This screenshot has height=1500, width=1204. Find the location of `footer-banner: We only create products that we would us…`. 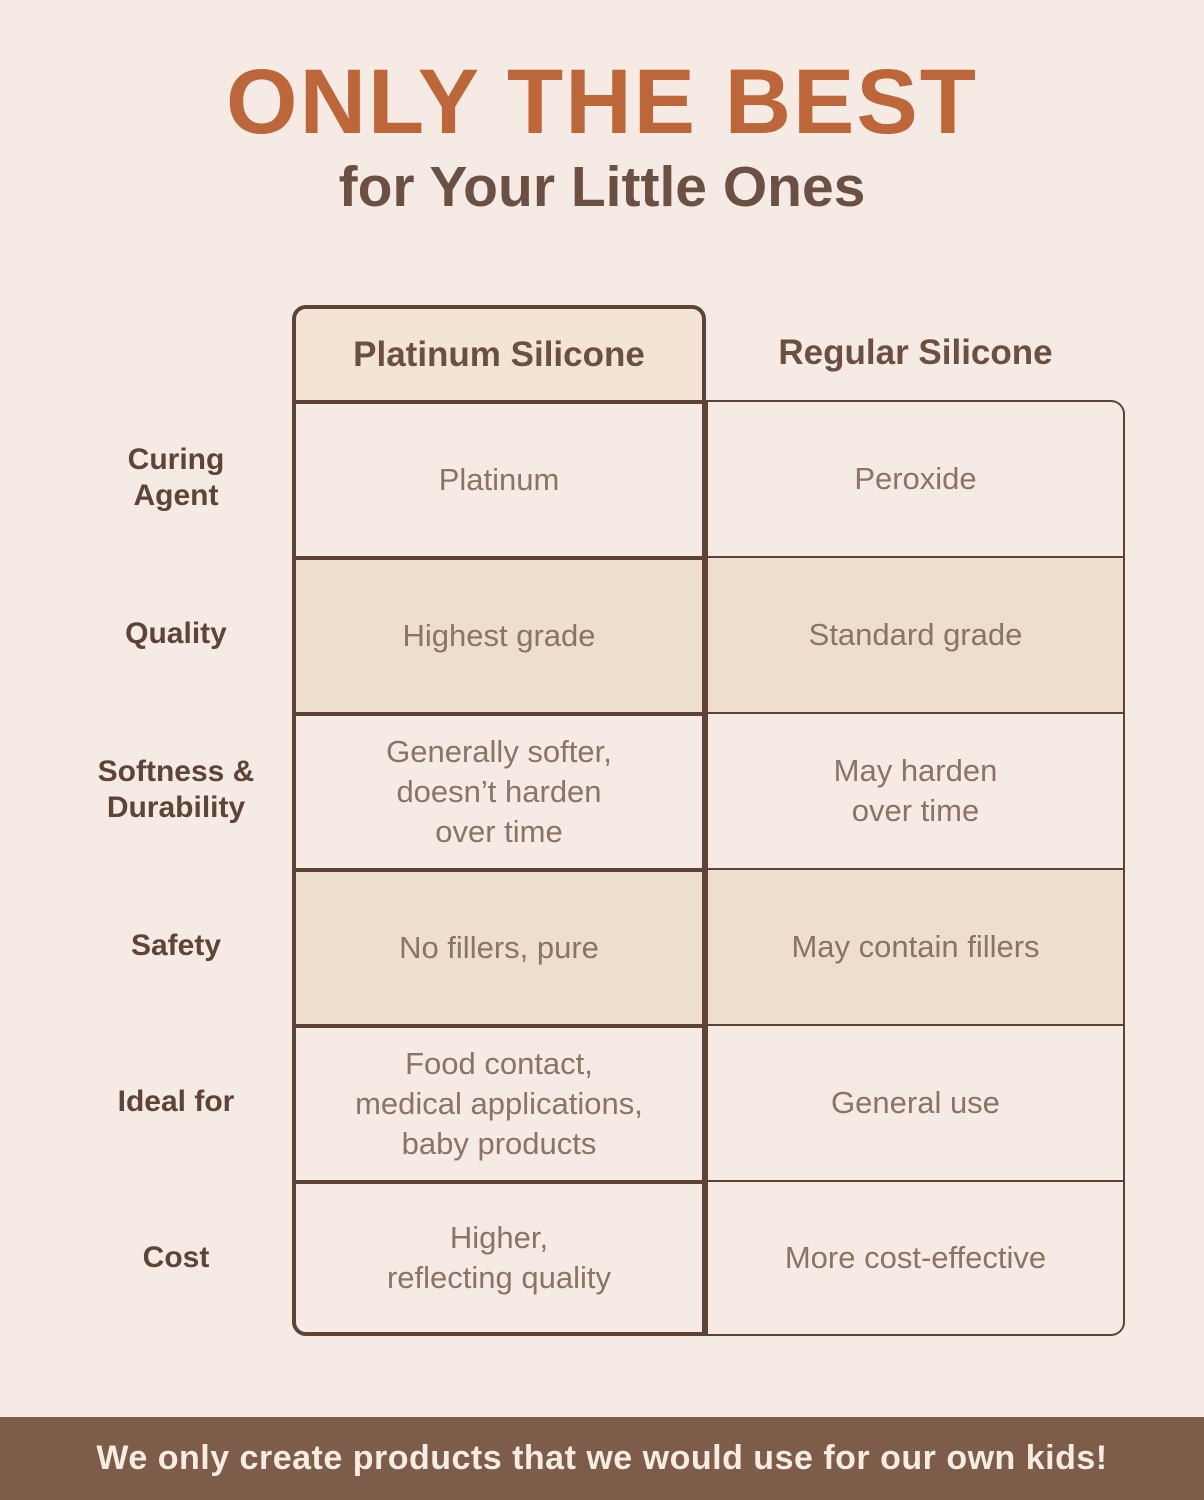

footer-banner: We only create products that we would us… is located at coordinates (602, 1458).